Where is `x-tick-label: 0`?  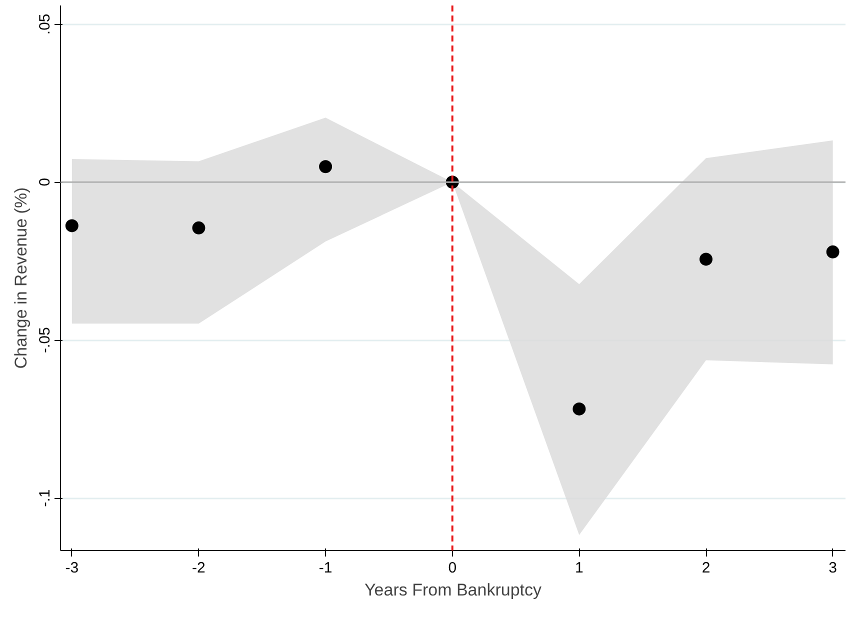
x-tick-label: 0 is located at coordinates (452, 568).